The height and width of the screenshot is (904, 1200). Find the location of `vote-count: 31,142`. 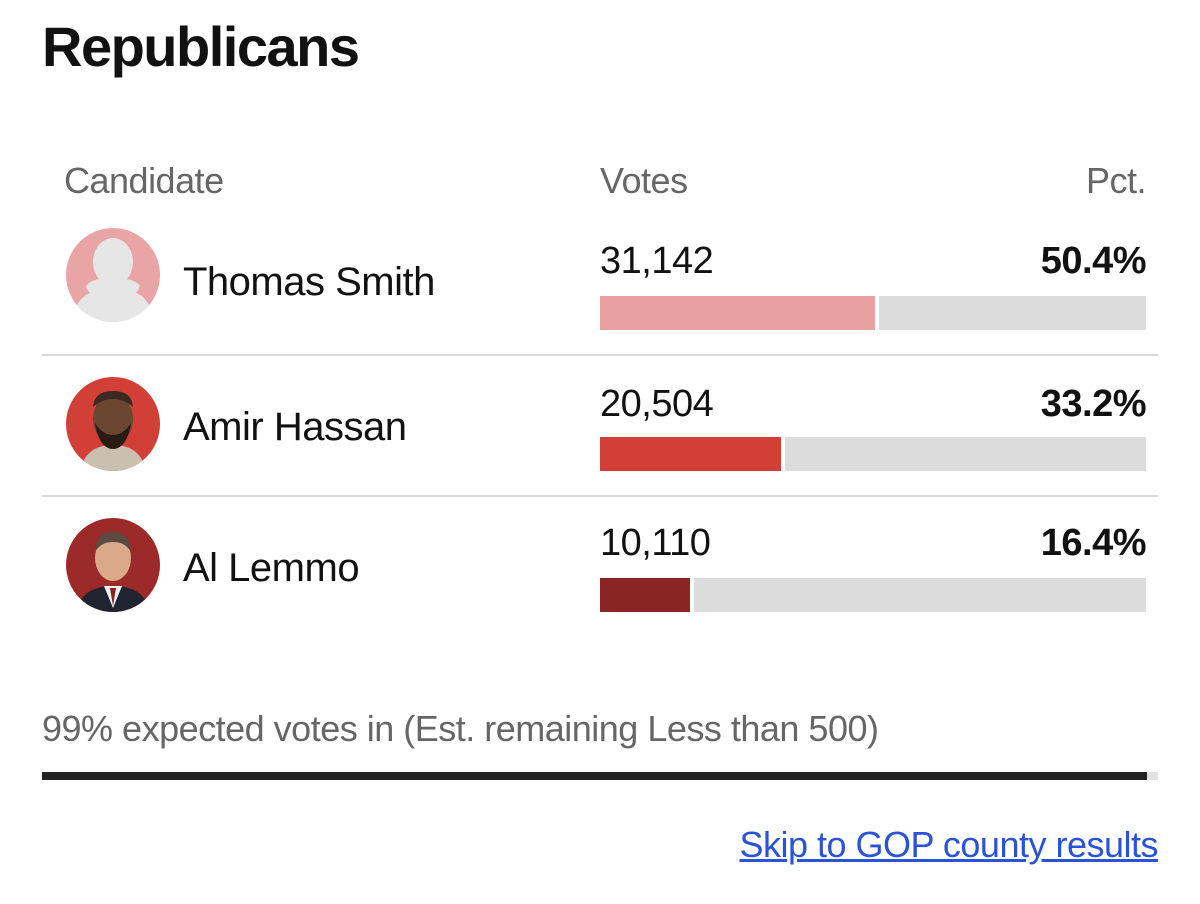

vote-count: 31,142 is located at coordinates (657, 261).